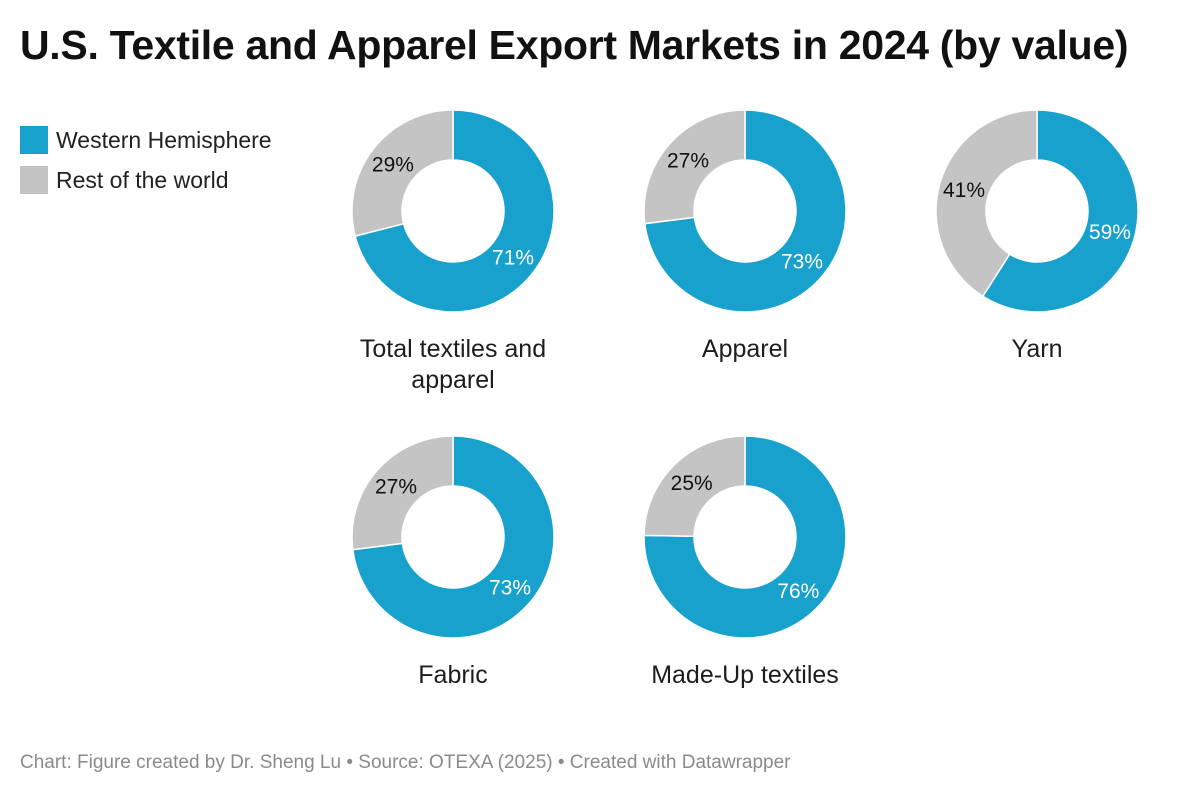 This screenshot has height=798, width=1192. I want to click on donut-category-label: Made-Up textiles, so click(745, 675).